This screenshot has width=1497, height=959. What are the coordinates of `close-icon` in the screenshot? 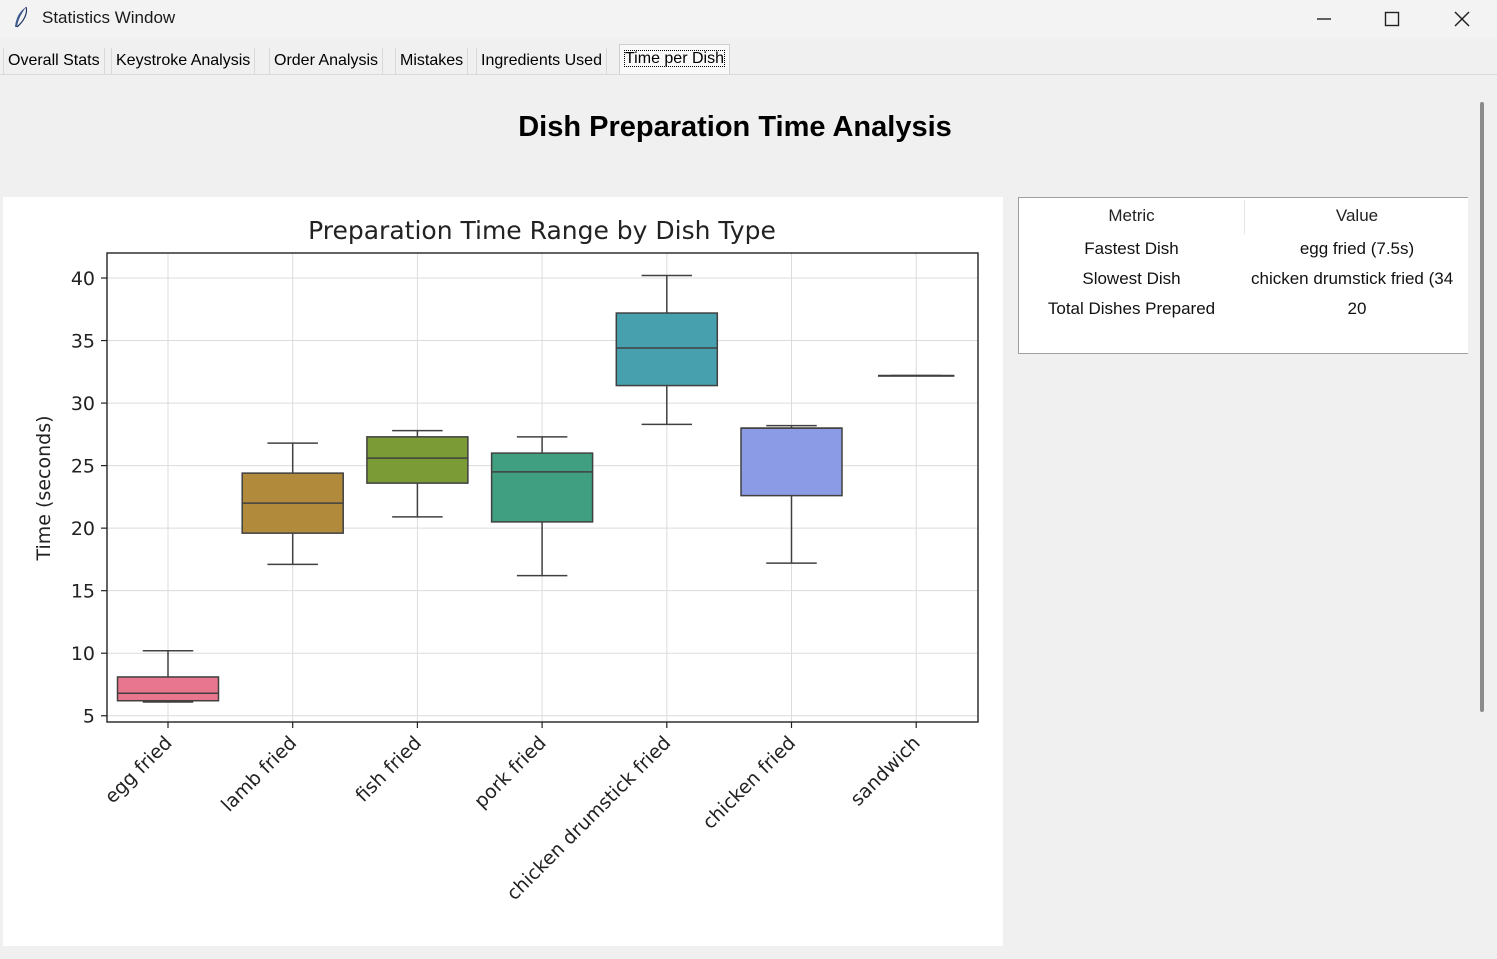 It's located at (1462, 19).